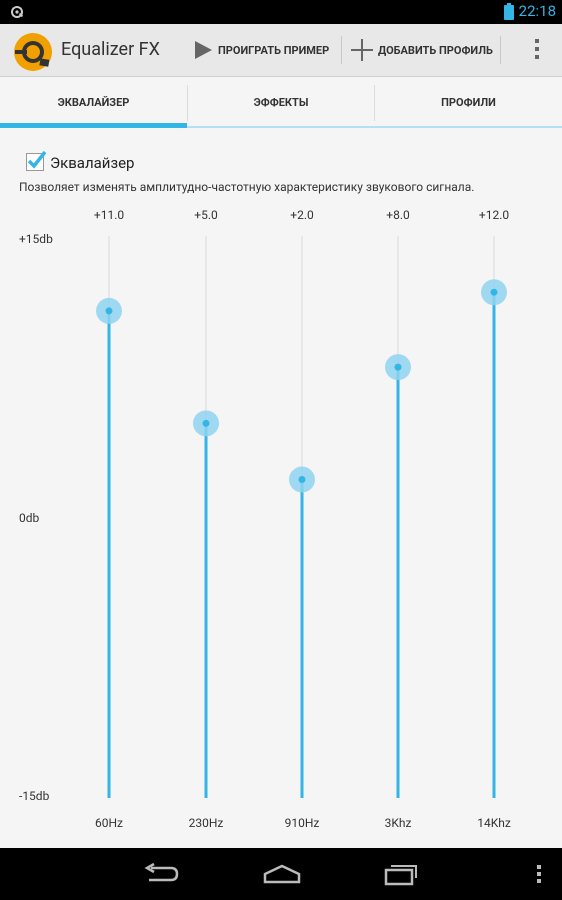 This screenshot has height=900, width=562. Describe the element at coordinates (494, 823) in the screenshot. I see `band-freq-14khz: 14Khz` at that location.